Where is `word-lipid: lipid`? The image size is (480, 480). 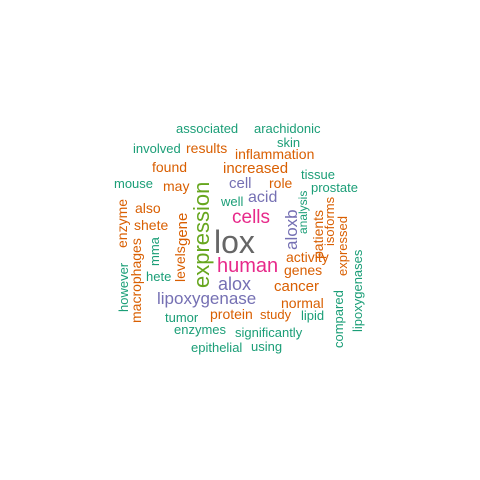 word-lipid: lipid is located at coordinates (313, 315).